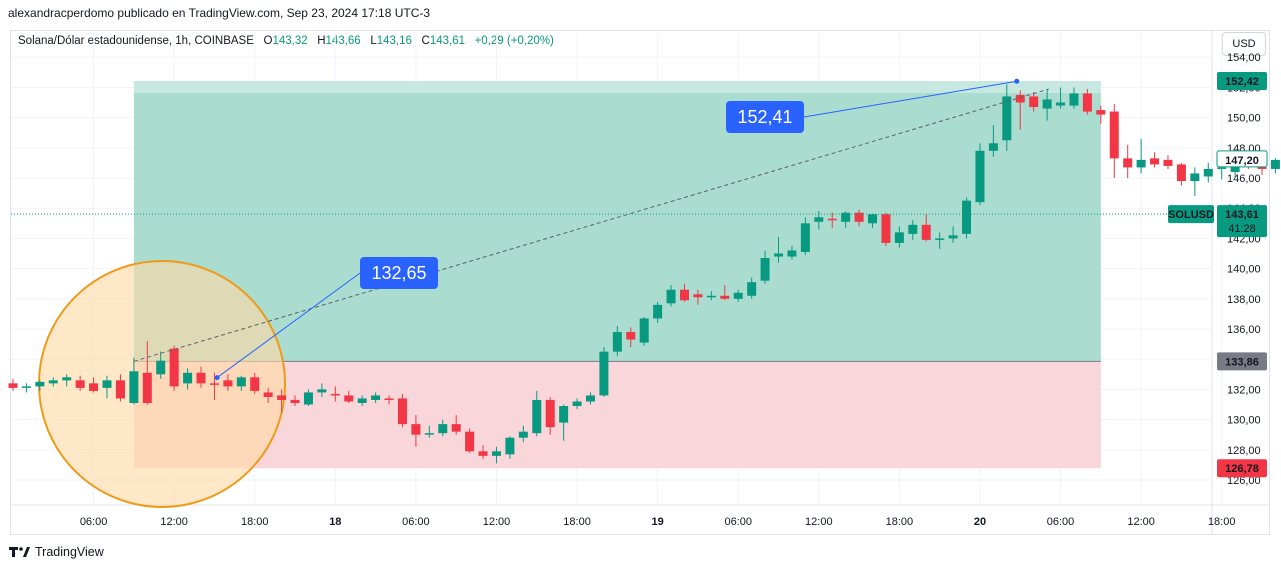 The height and width of the screenshot is (571, 1281). Describe the element at coordinates (290, 41) in the screenshot. I see `open-value: 143,32` at that location.